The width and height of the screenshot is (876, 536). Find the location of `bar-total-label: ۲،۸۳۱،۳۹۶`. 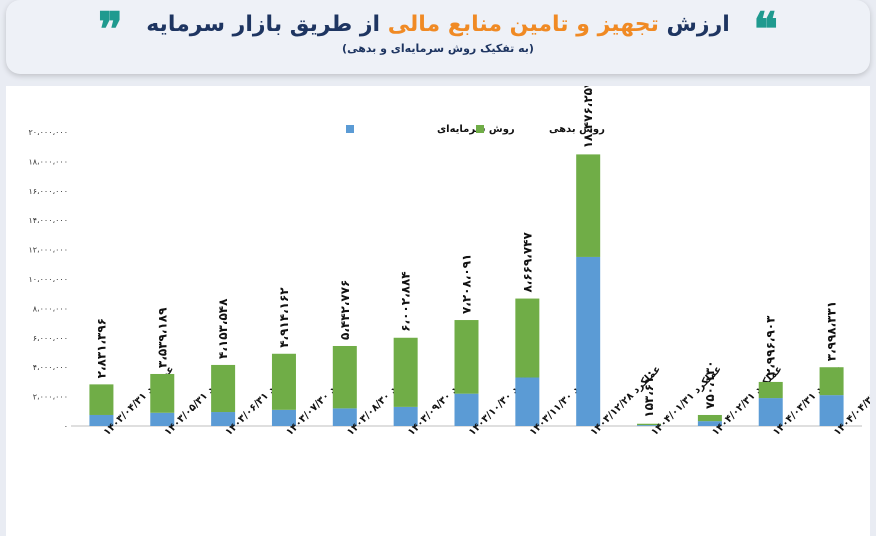

bar-total-label: ۲،۸۳۱،۳۹۶ is located at coordinates (101, 348).